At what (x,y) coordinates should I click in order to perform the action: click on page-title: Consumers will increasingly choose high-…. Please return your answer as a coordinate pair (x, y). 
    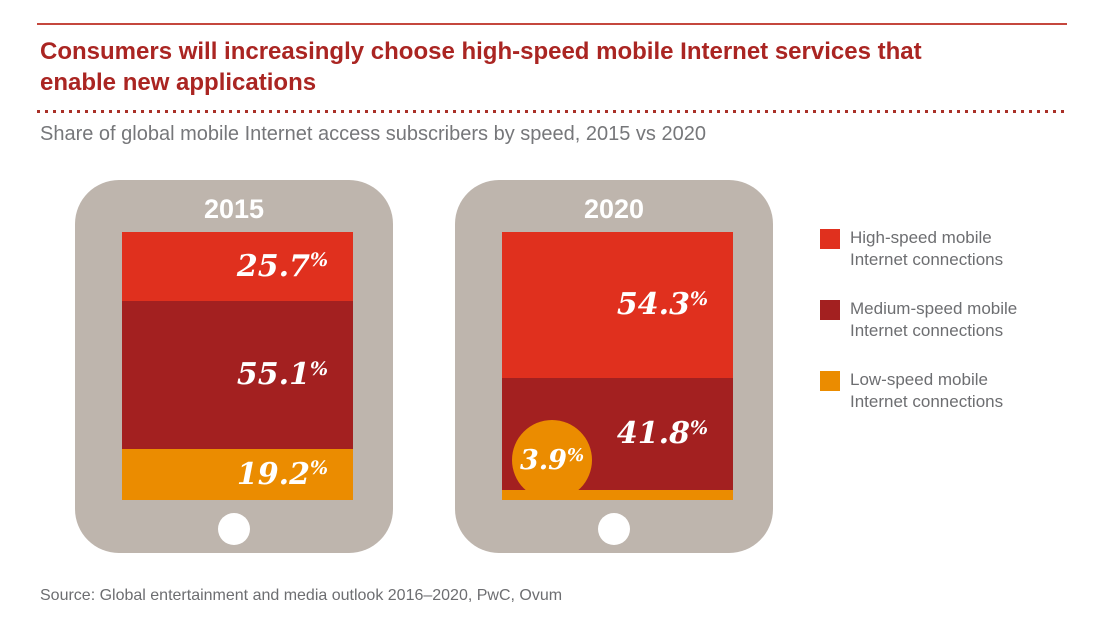
    Looking at the image, I should click on (545, 67).